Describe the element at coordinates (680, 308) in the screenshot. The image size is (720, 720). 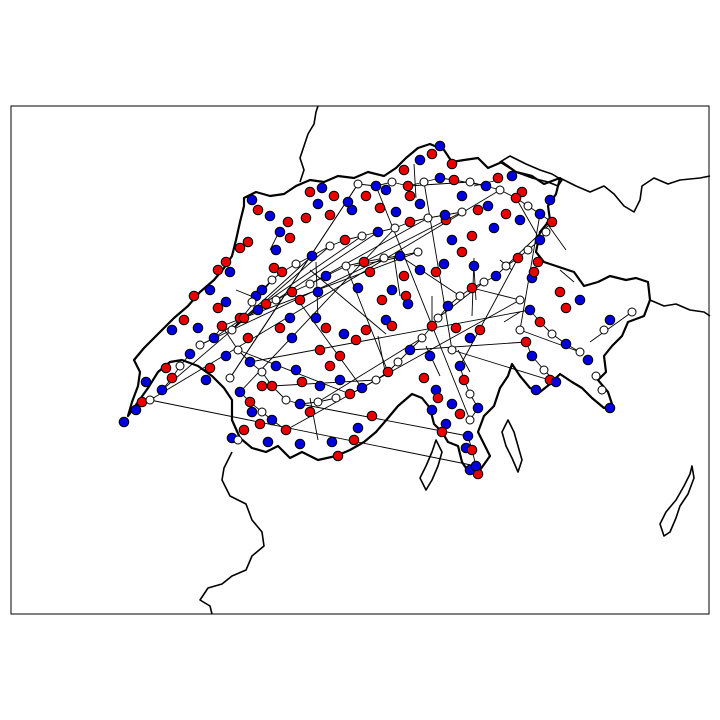
I see `austria-italy-border` at that location.